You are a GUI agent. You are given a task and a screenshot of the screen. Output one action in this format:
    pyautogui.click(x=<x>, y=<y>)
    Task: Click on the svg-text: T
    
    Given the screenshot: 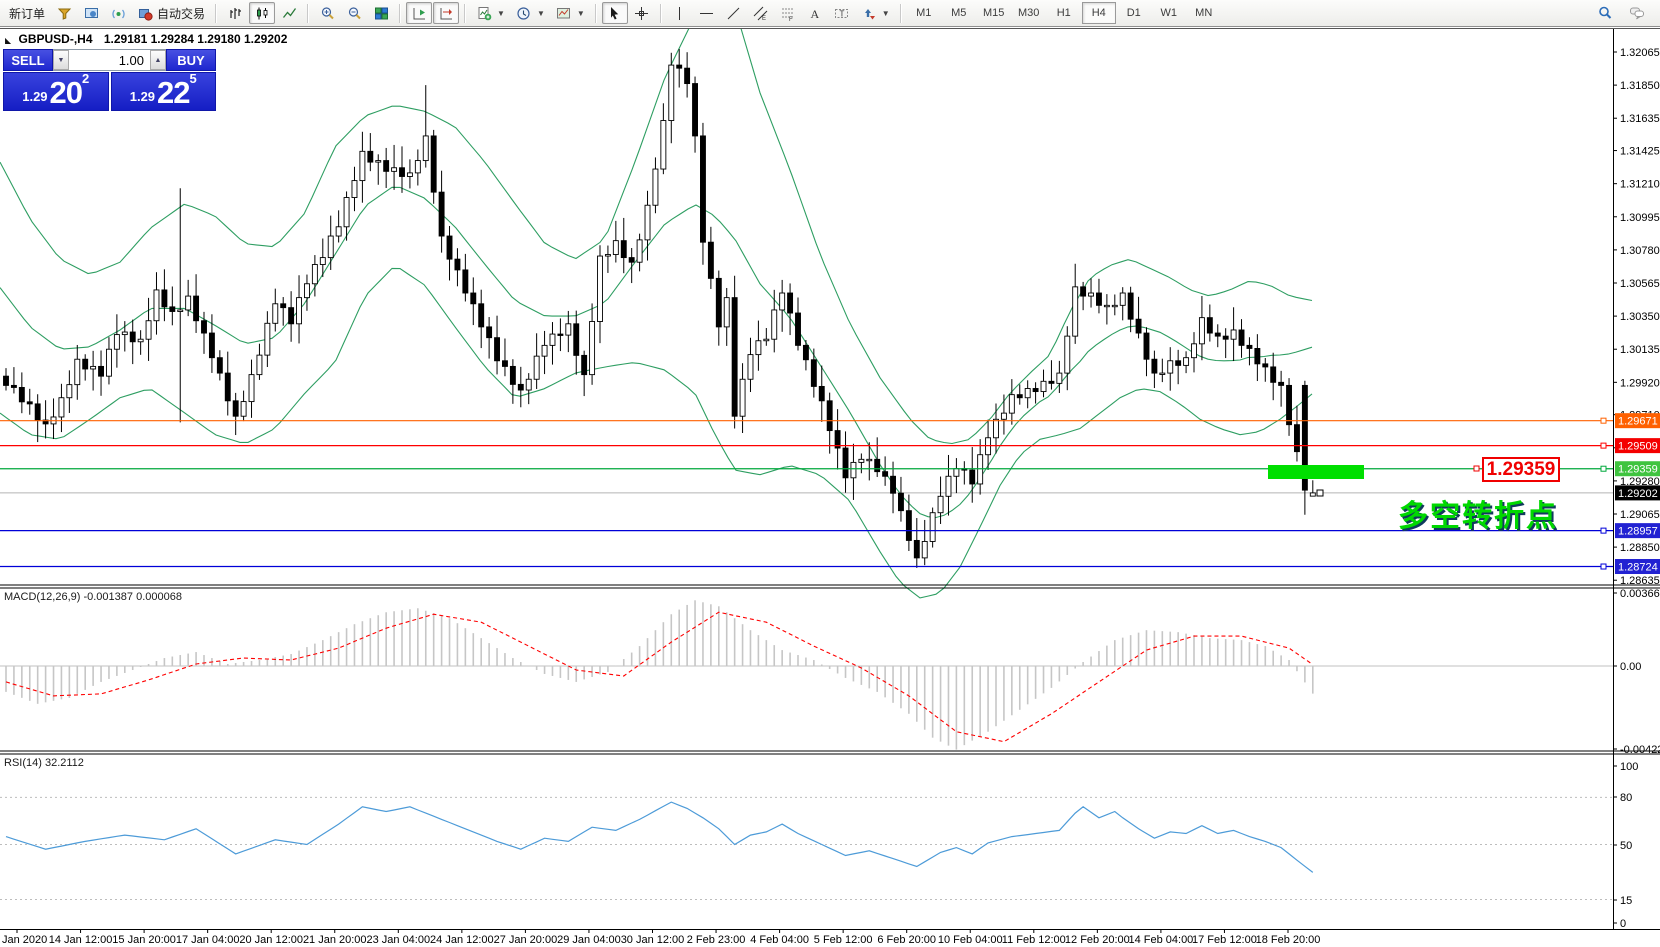 What is the action you would take?
    pyautogui.click(x=842, y=13)
    